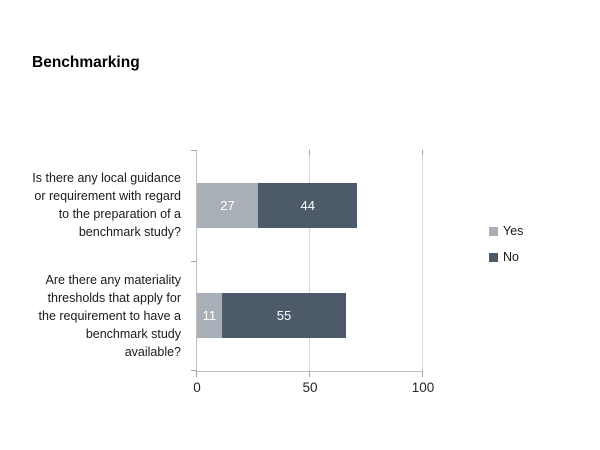 The image size is (600, 450). I want to click on legend-label: Yes, so click(513, 231).